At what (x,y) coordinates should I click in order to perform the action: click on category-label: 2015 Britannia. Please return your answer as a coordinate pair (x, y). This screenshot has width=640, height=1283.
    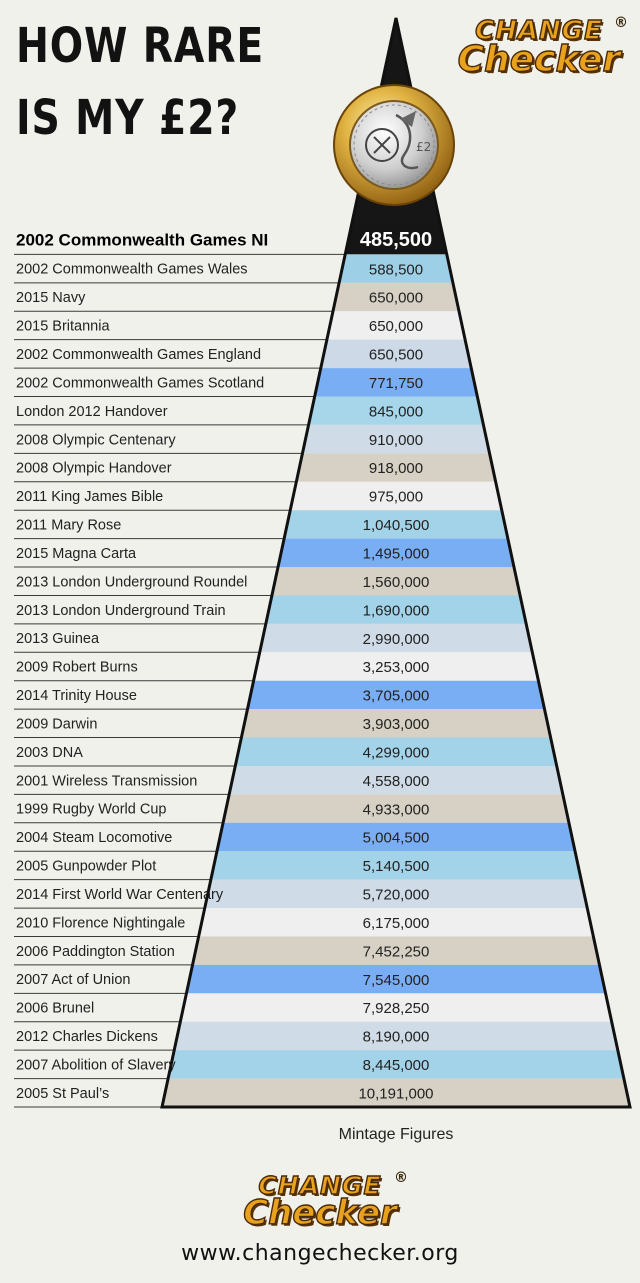
    Looking at the image, I should click on (63, 327).